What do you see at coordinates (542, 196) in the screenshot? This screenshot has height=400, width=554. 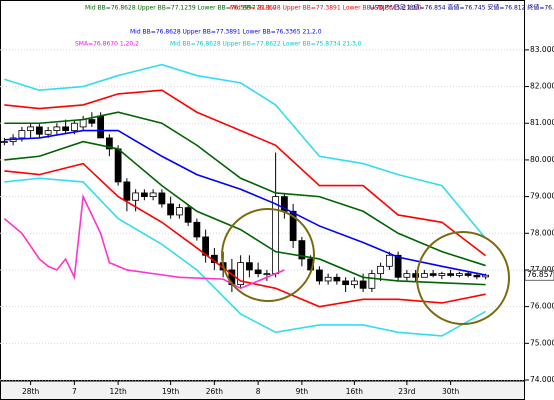 I see `y-tick-label: 79.000` at bounding box center [542, 196].